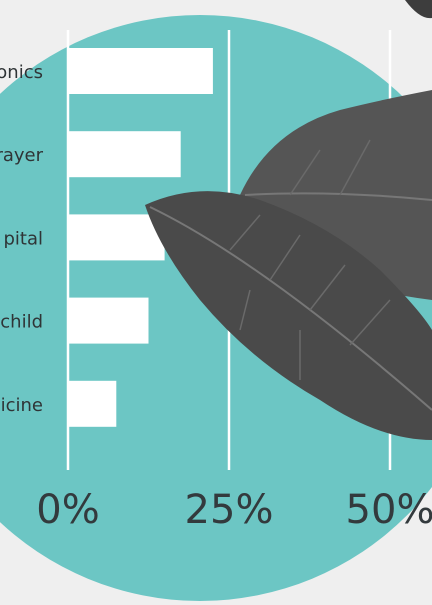 This screenshot has height=605, width=432. What do you see at coordinates (67, 510) in the screenshot?
I see `x-tick-label: 0%` at bounding box center [67, 510].